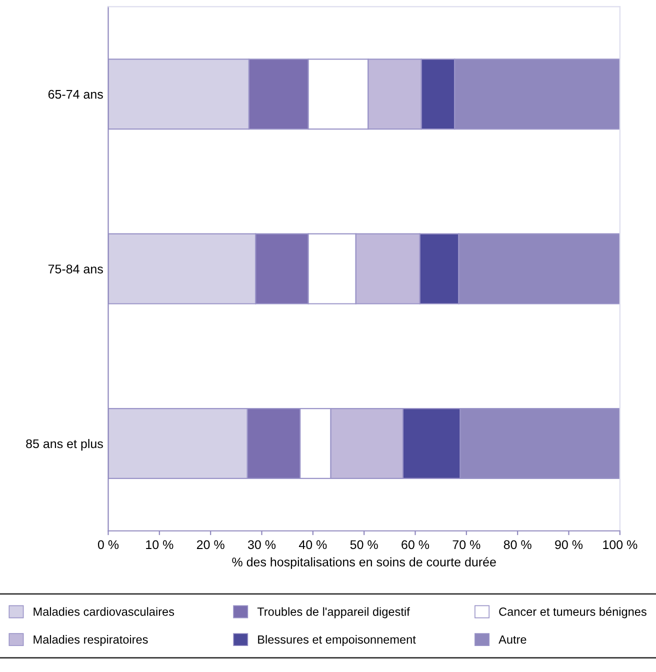 This screenshot has height=672, width=656. Describe the element at coordinates (108, 545) in the screenshot. I see `x-tick-label: 0 %` at that location.